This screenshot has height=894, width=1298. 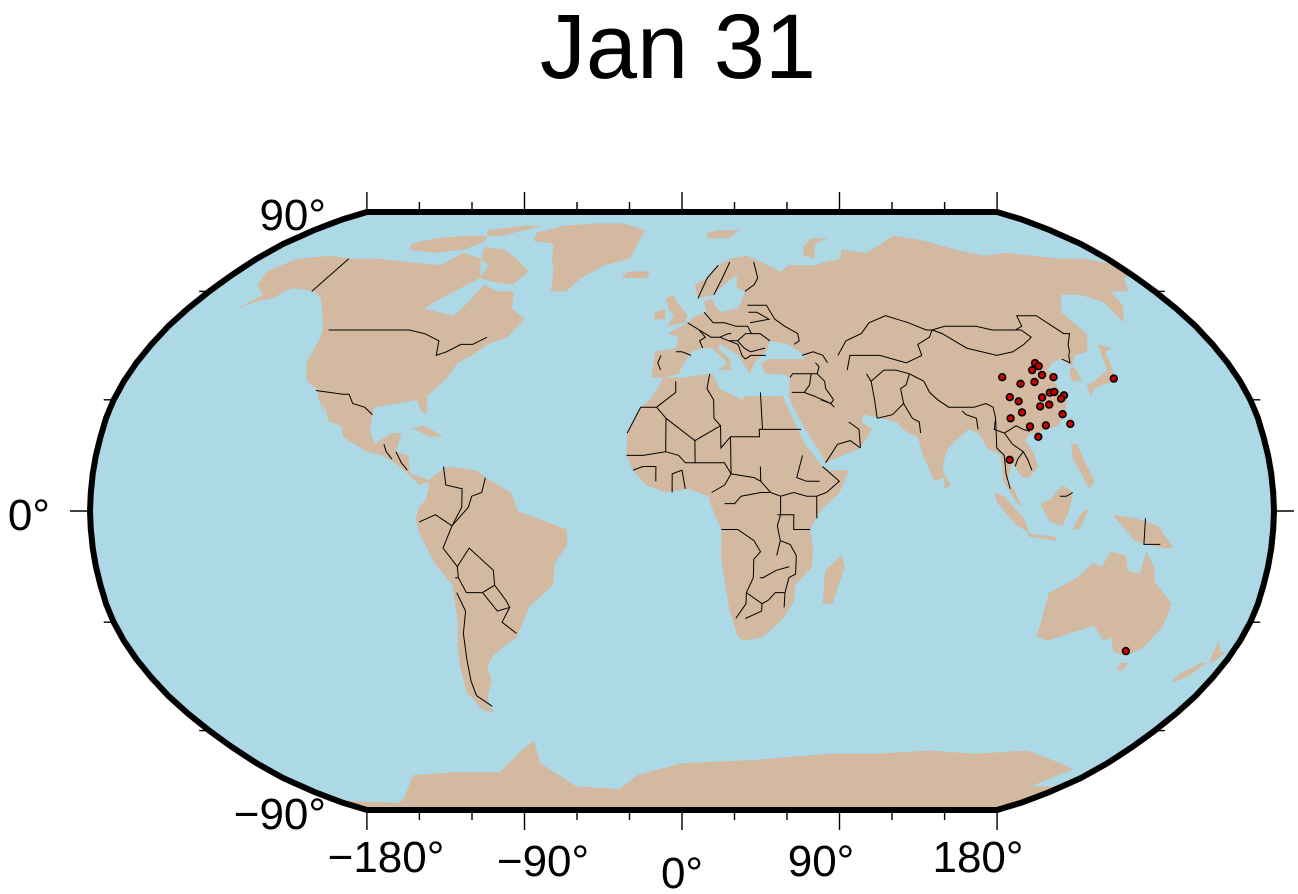 I want to click on y-tick-label: 0°, so click(x=29, y=515).